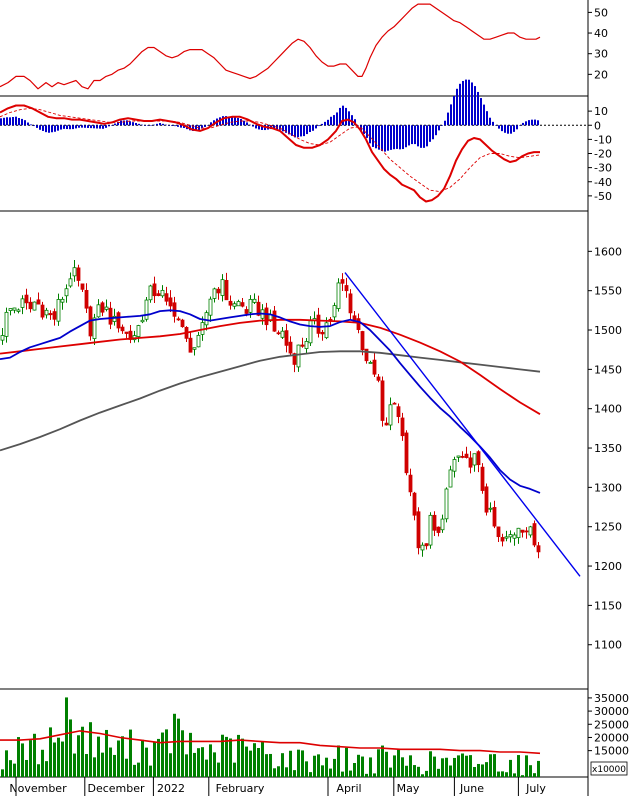 The height and width of the screenshot is (800, 640). What do you see at coordinates (611, 724) in the screenshot?
I see `volume-tick-label: 25000` at bounding box center [611, 724].